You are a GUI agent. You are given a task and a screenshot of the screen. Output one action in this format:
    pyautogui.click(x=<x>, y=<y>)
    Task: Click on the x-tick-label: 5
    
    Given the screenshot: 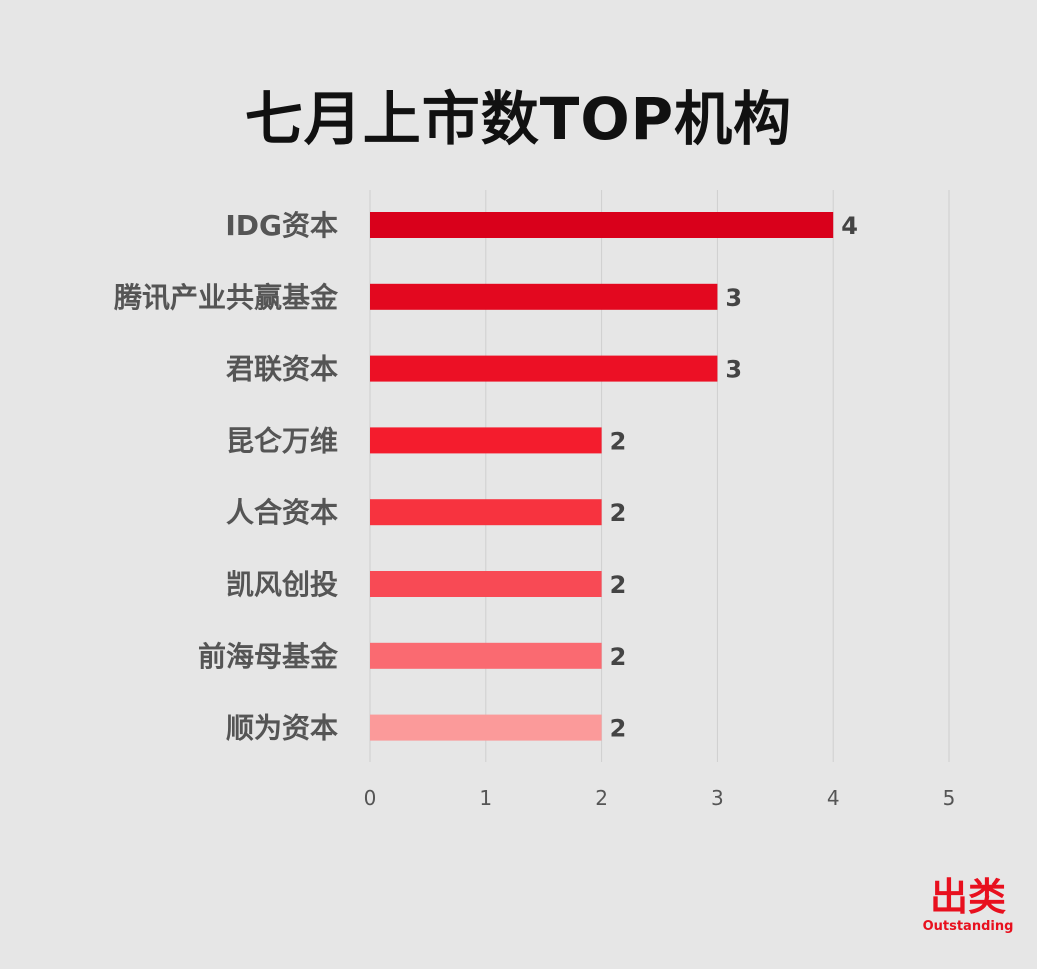 What is the action you would take?
    pyautogui.click(x=949, y=798)
    